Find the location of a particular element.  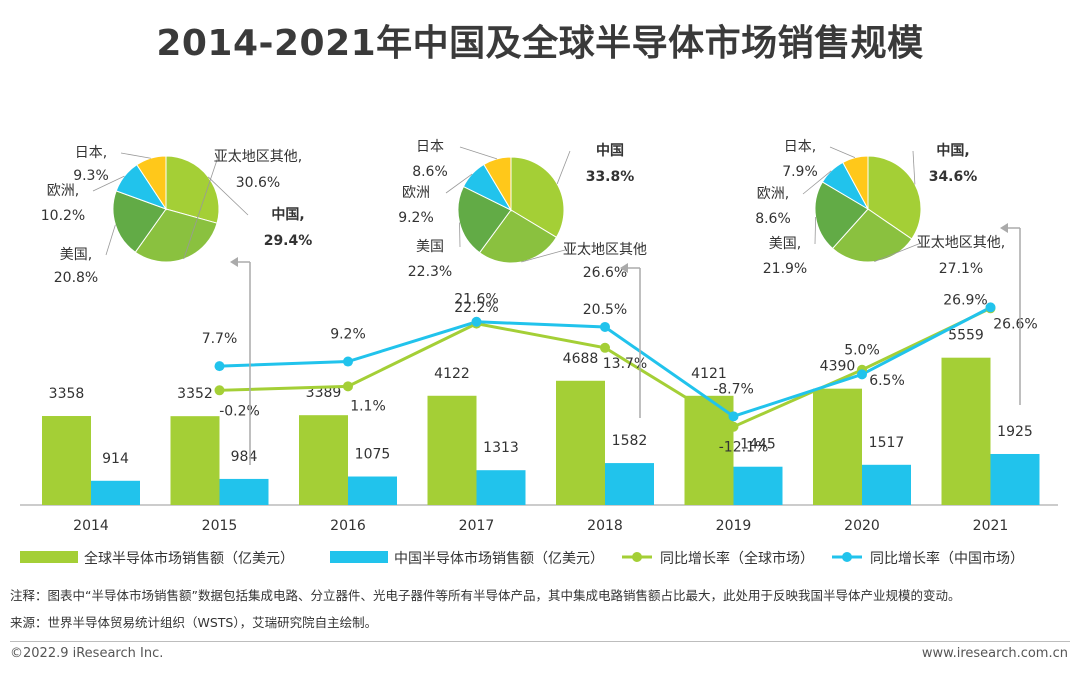

bar-china-2014 is located at coordinates (115, 492).